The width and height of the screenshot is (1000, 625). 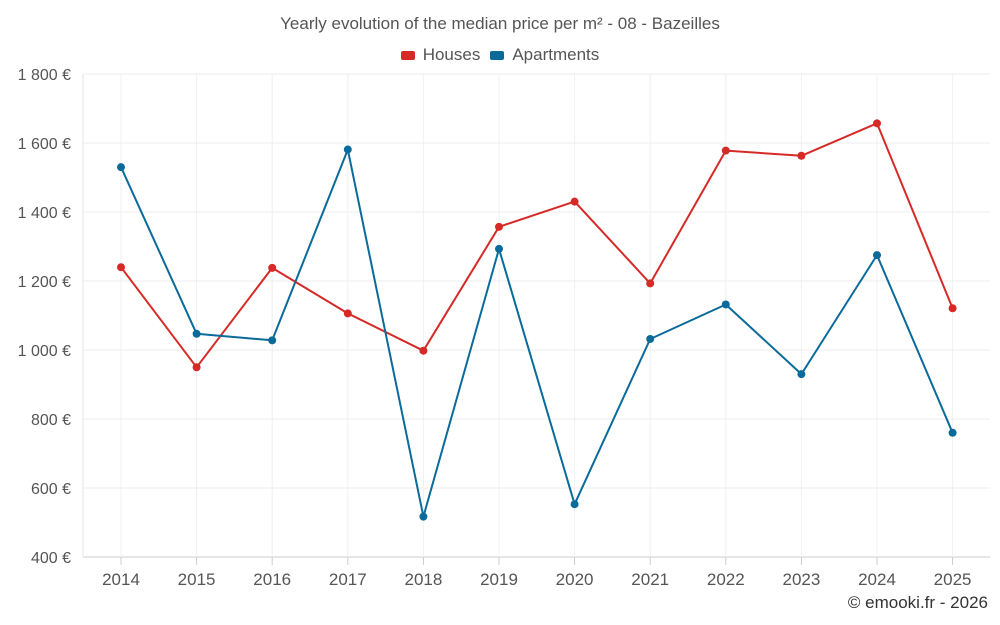 What do you see at coordinates (877, 579) in the screenshot?
I see `x-tick-label: 2024` at bounding box center [877, 579].